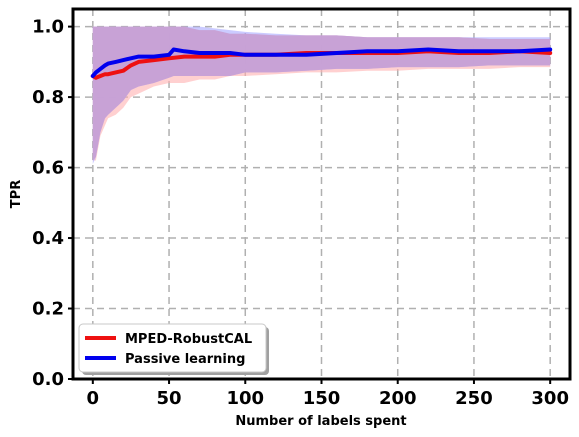  I want to click on line-passive-learning, so click(321, 62).